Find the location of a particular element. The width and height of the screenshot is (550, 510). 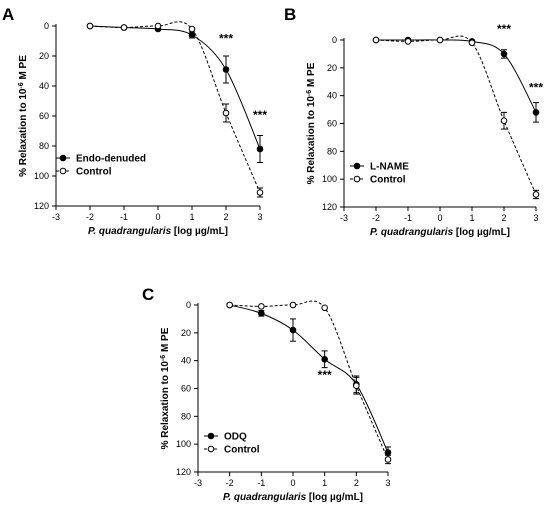

panel-b-series-l-name-line is located at coordinates (456, 76).